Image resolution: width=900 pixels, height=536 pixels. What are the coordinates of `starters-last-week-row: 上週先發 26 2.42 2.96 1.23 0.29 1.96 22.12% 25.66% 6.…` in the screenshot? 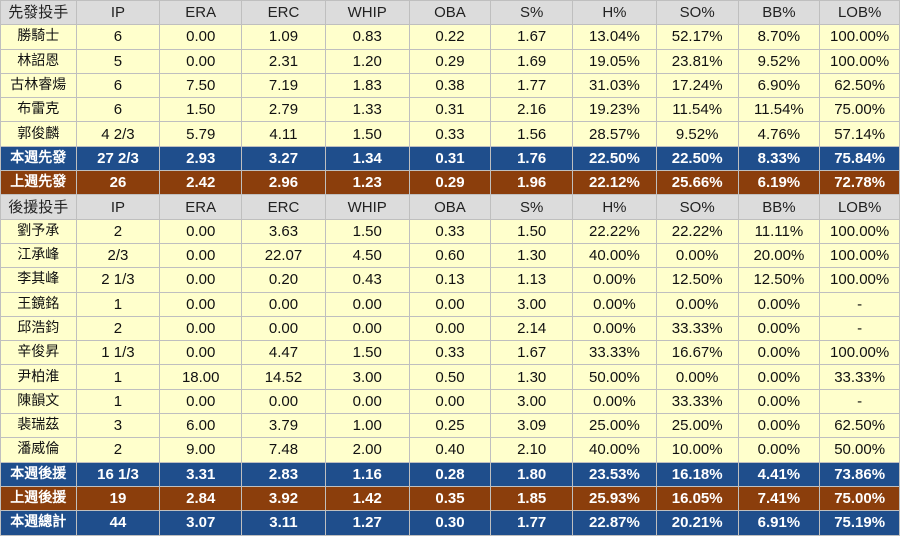 It's located at (450, 183).